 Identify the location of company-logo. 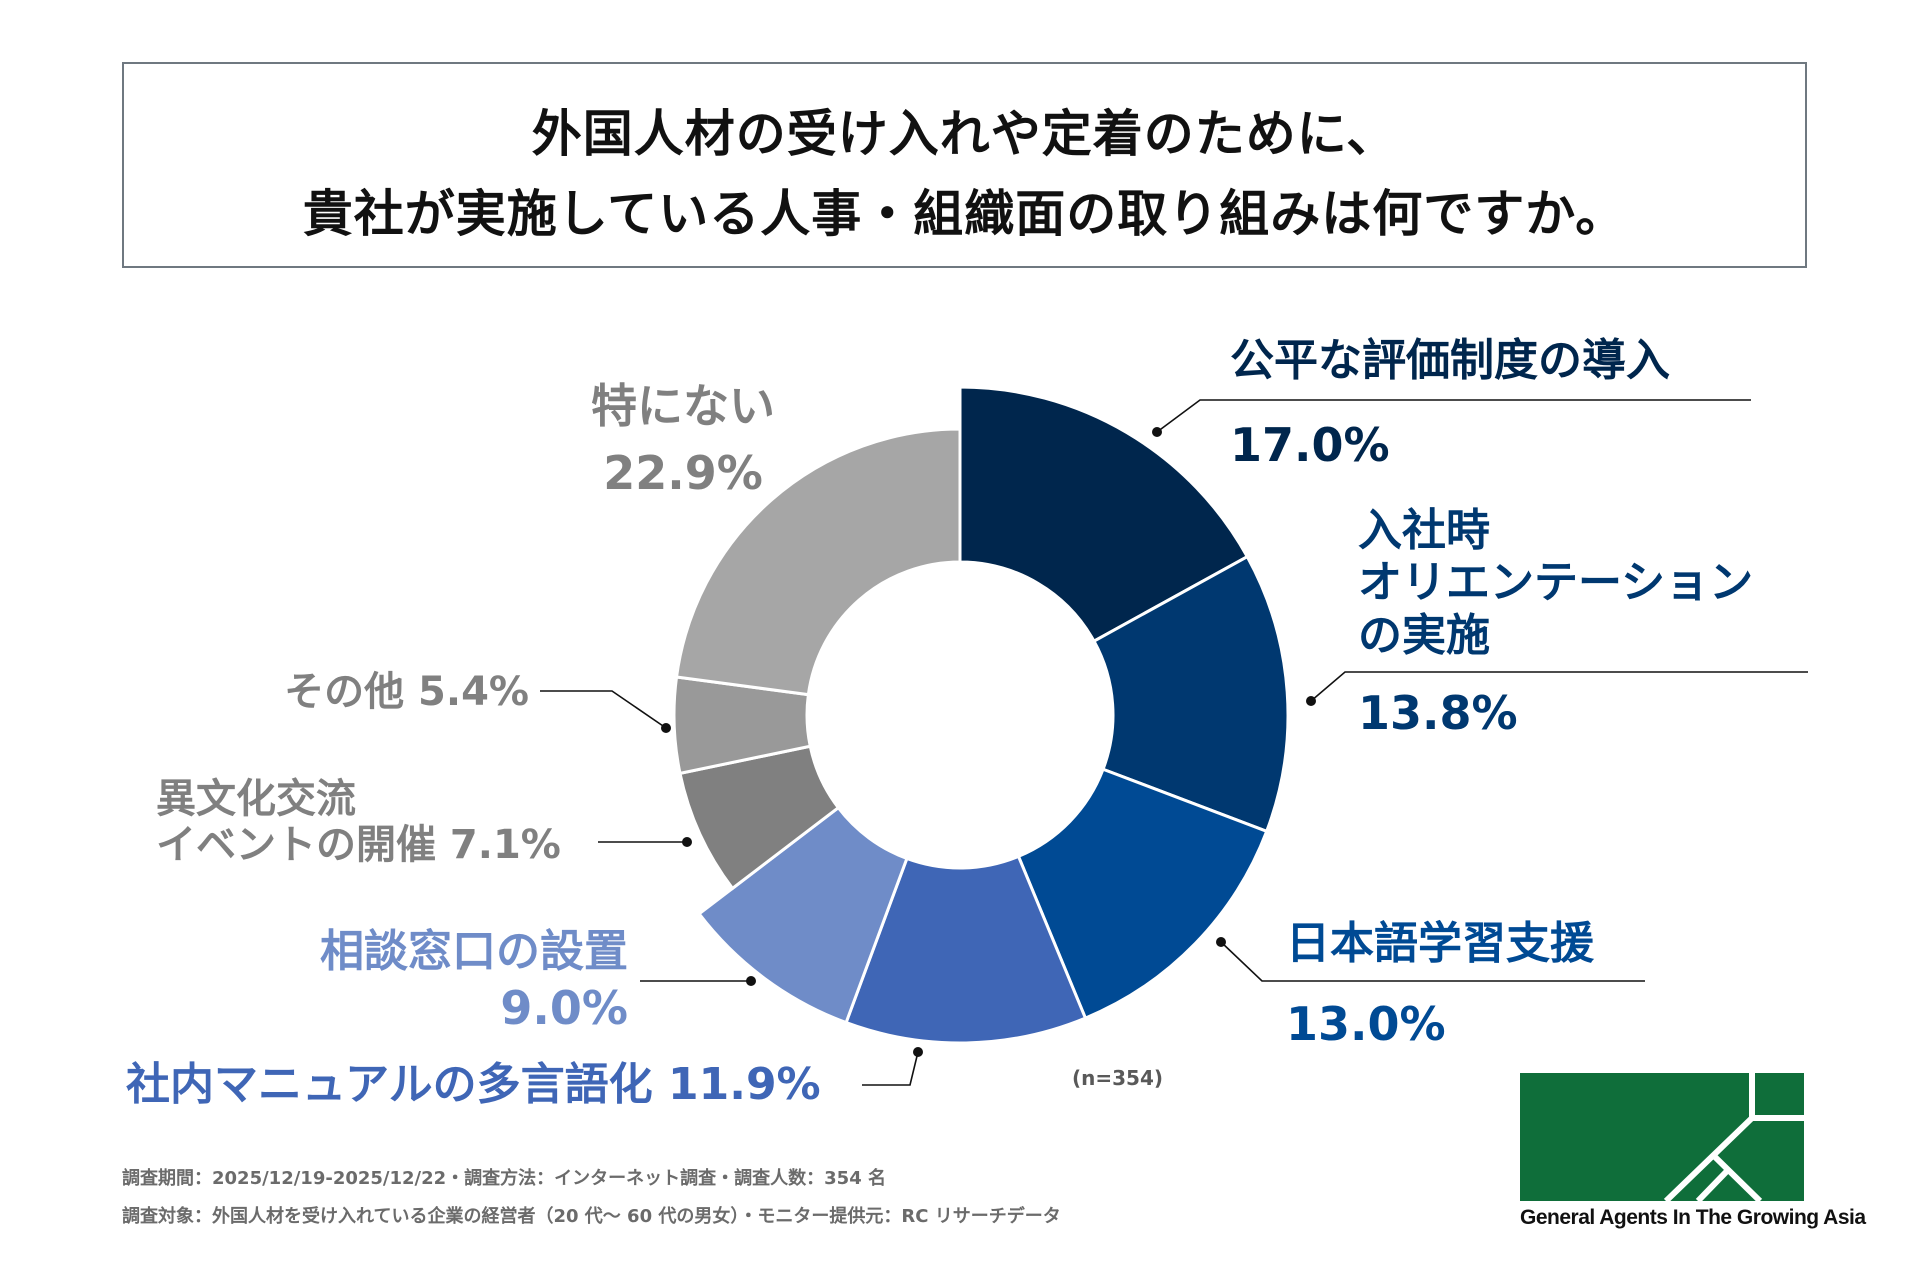
(1662, 1137).